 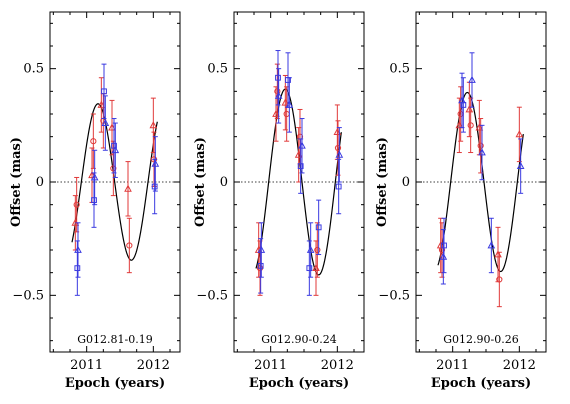 I want to click on source-name: G012.90-0.26, so click(x=481, y=339).